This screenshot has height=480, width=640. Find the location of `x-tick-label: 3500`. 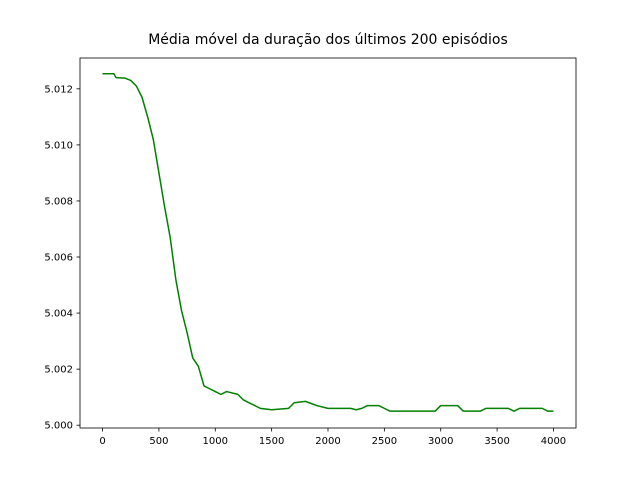

x-tick-label: 3500 is located at coordinates (496, 441).